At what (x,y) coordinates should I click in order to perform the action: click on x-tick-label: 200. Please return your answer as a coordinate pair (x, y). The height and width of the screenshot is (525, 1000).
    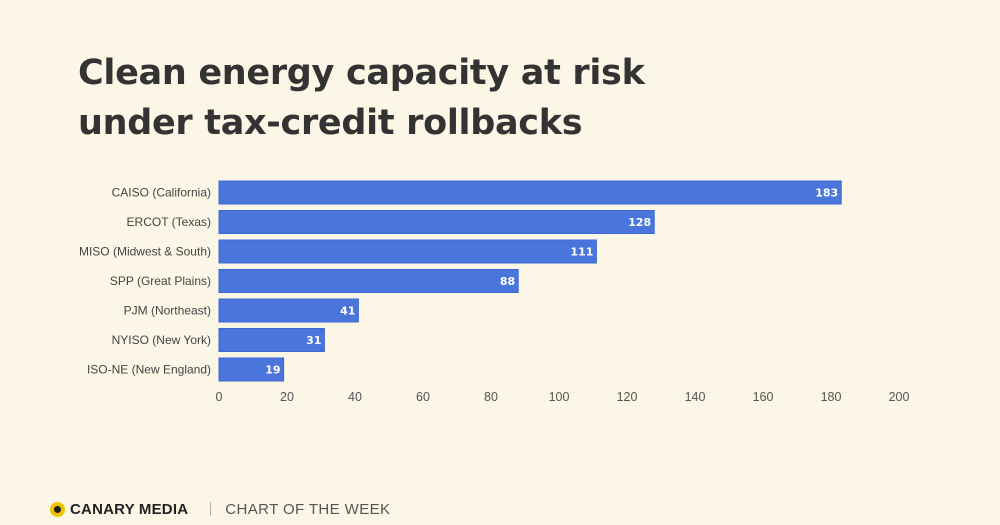
    Looking at the image, I should click on (899, 397).